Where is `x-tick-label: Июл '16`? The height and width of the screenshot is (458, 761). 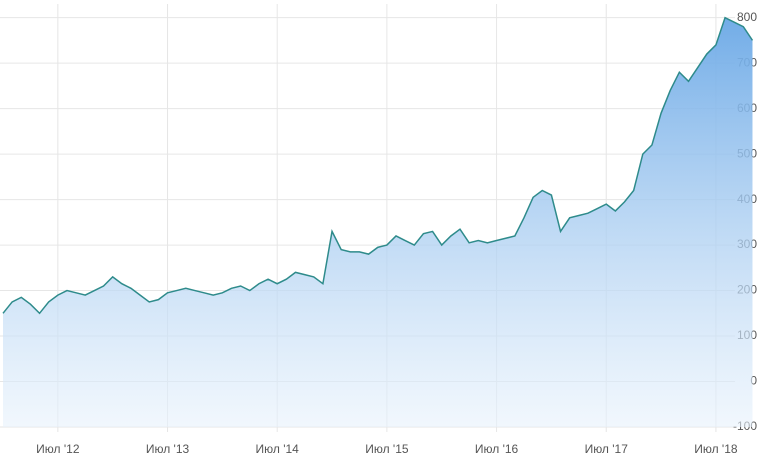 x-tick-label: Июл '16 is located at coordinates (497, 449).